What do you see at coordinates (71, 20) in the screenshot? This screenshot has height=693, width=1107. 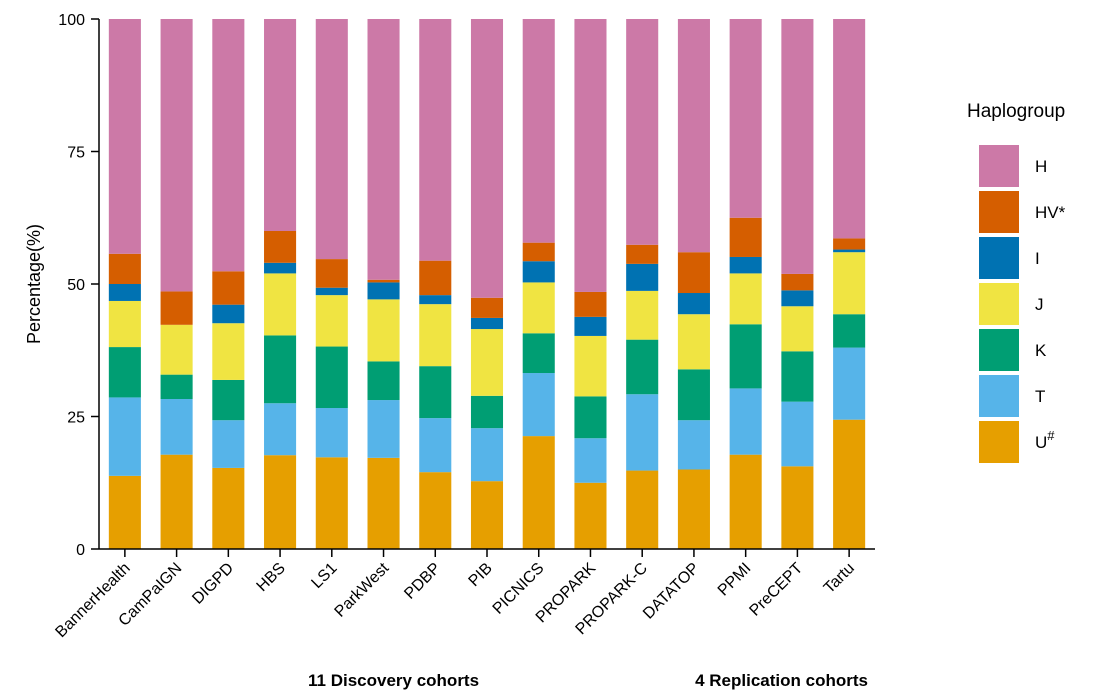 I see `y-tick-label: 100` at bounding box center [71, 20].